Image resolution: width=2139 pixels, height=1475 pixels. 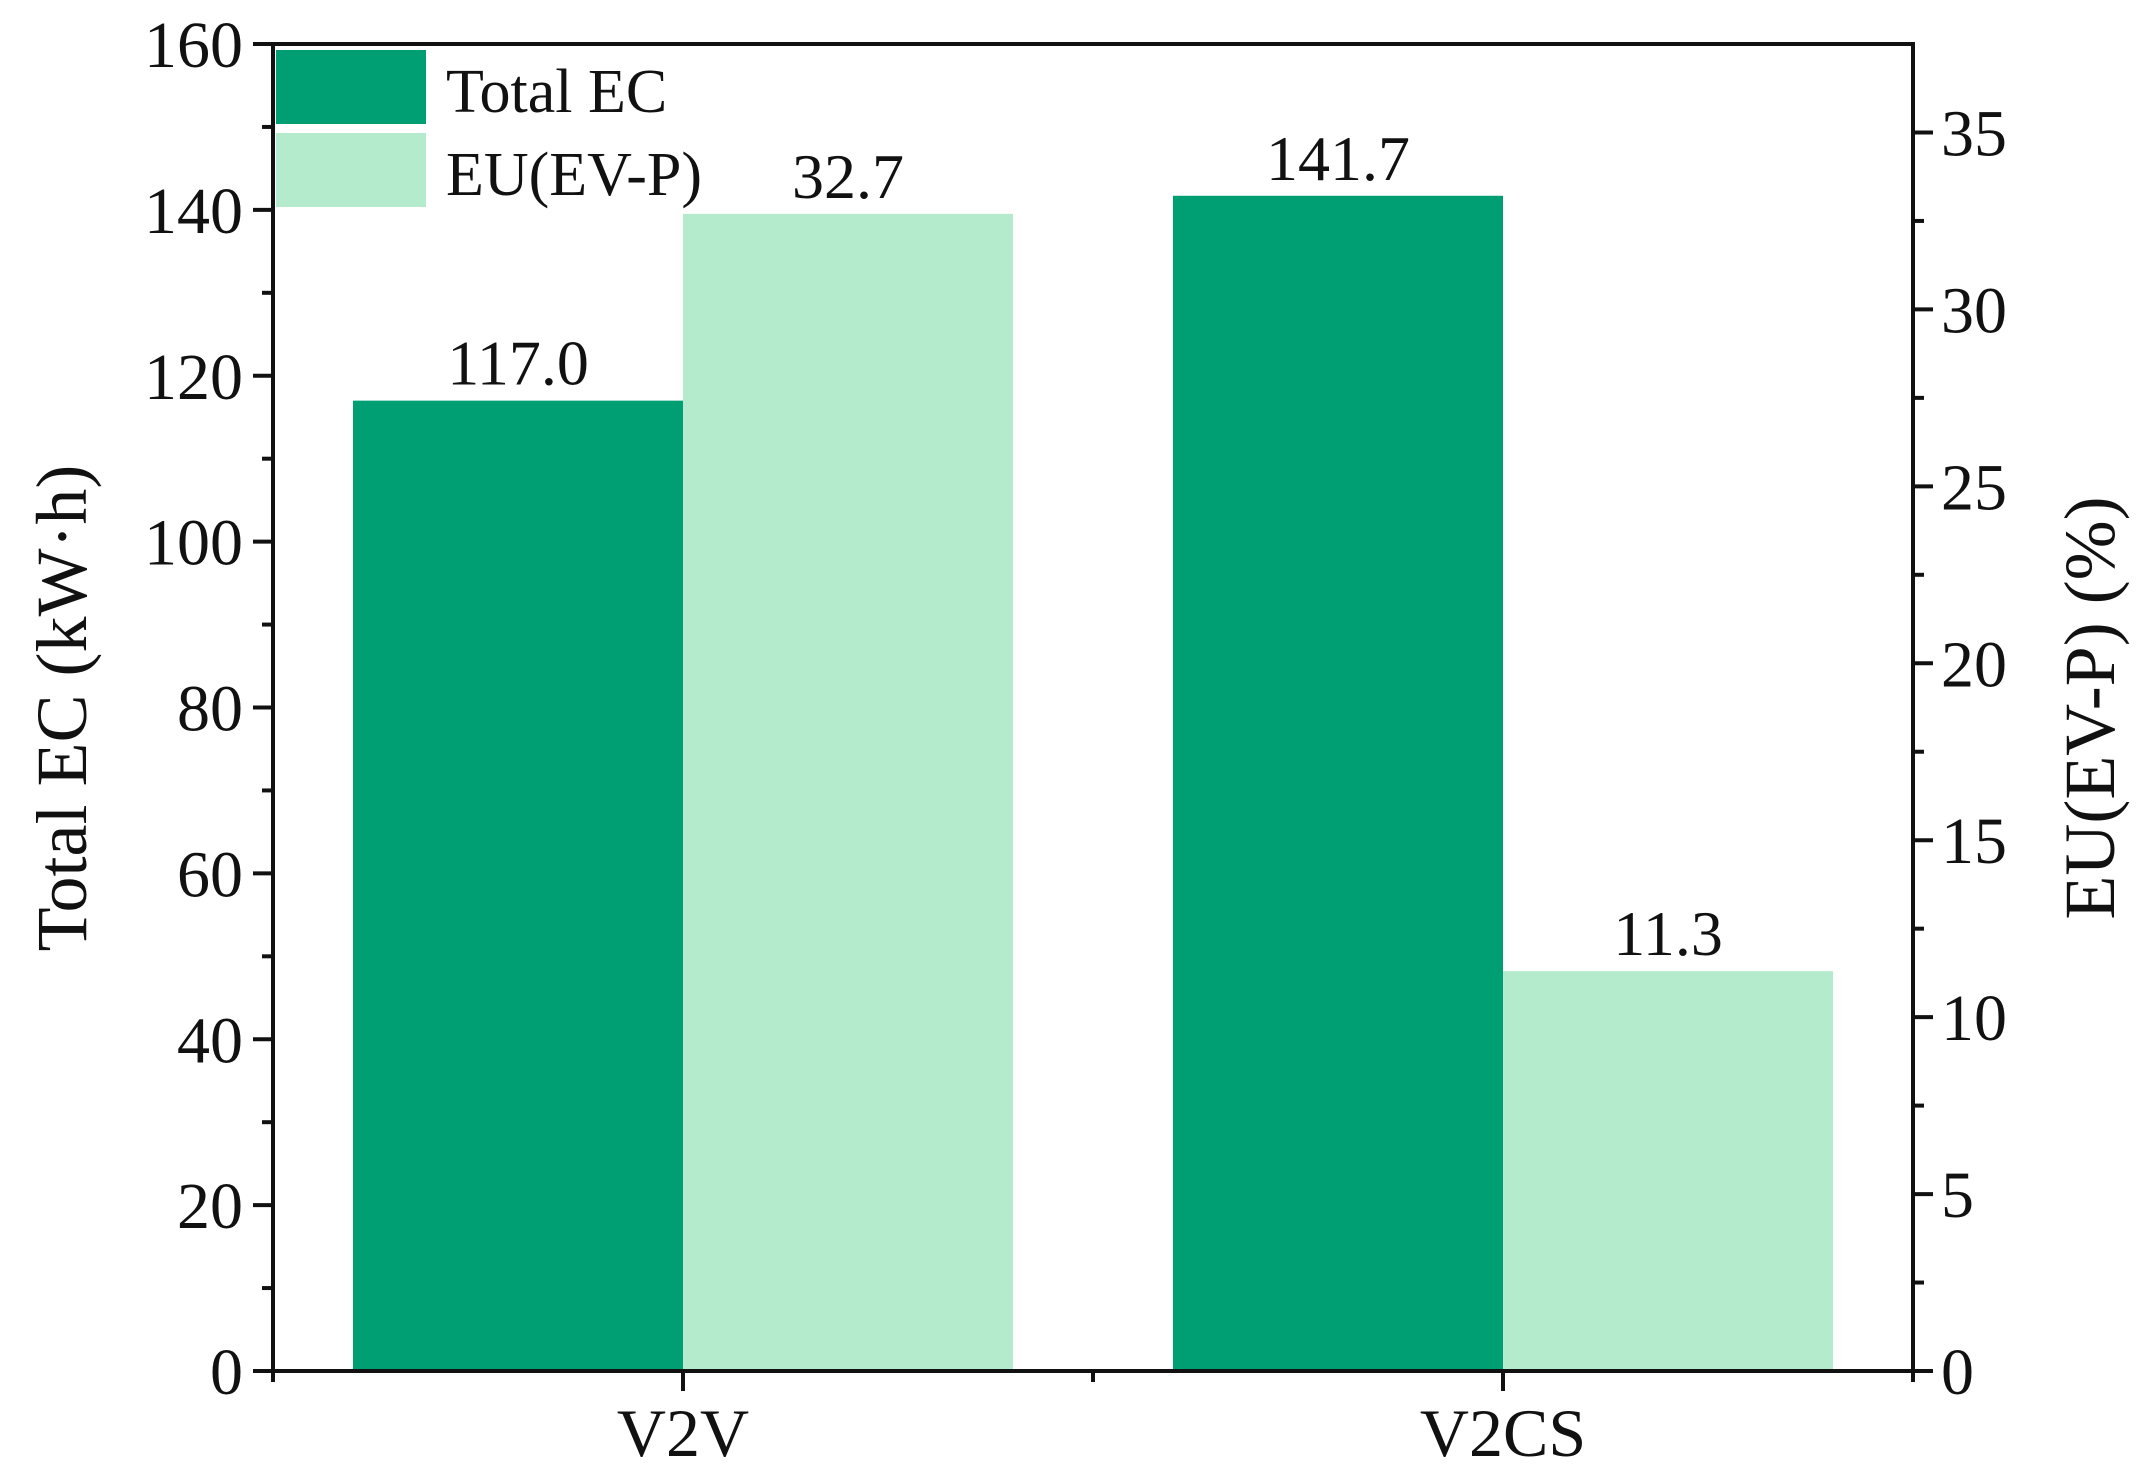 I want to click on y2-tick-label: 30, so click(x=1974, y=310).